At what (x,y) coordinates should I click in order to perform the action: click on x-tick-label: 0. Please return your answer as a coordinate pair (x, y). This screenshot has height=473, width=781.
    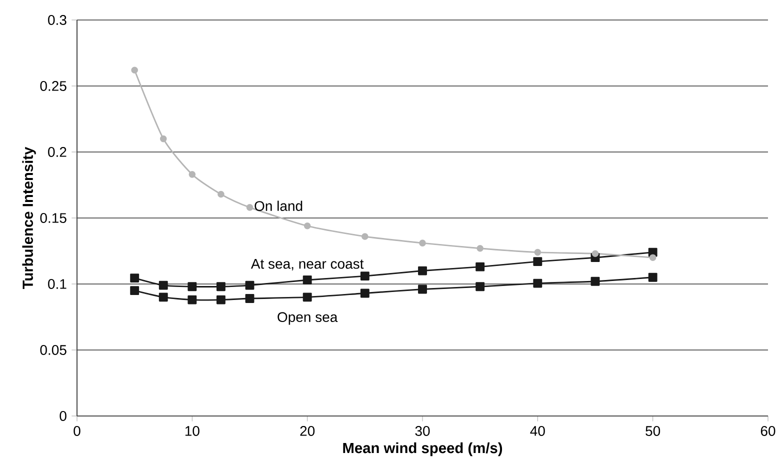
    Looking at the image, I should click on (77, 431).